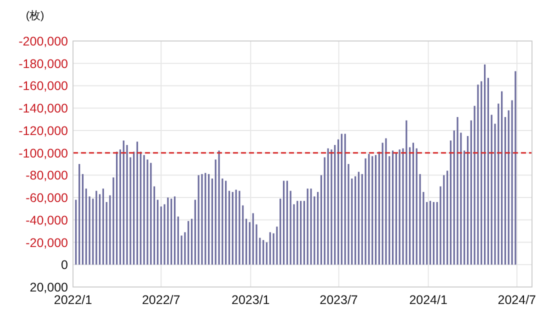  Describe the element at coordinates (43, 86) in the screenshot. I see `y-tick-label: -160,000` at that location.